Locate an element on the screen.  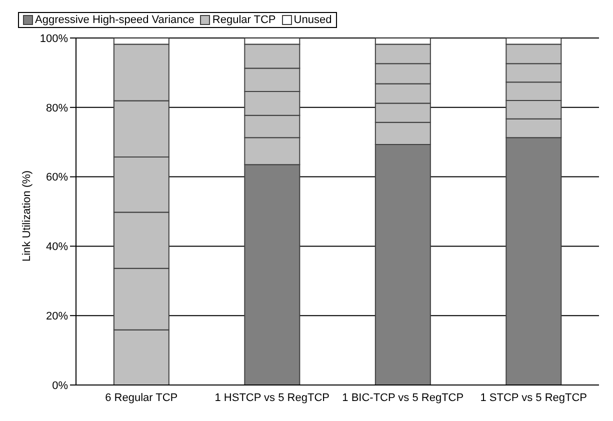
x-tick-label: 1 STCP vs 5 RegTCP is located at coordinates (534, 398).